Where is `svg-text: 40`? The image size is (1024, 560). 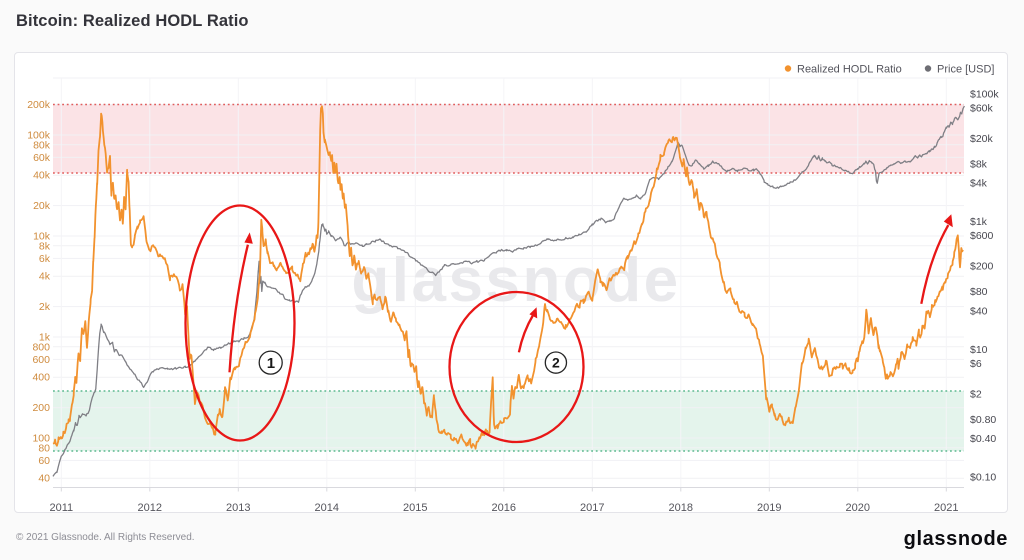 svg-text: 40 is located at coordinates (44, 479).